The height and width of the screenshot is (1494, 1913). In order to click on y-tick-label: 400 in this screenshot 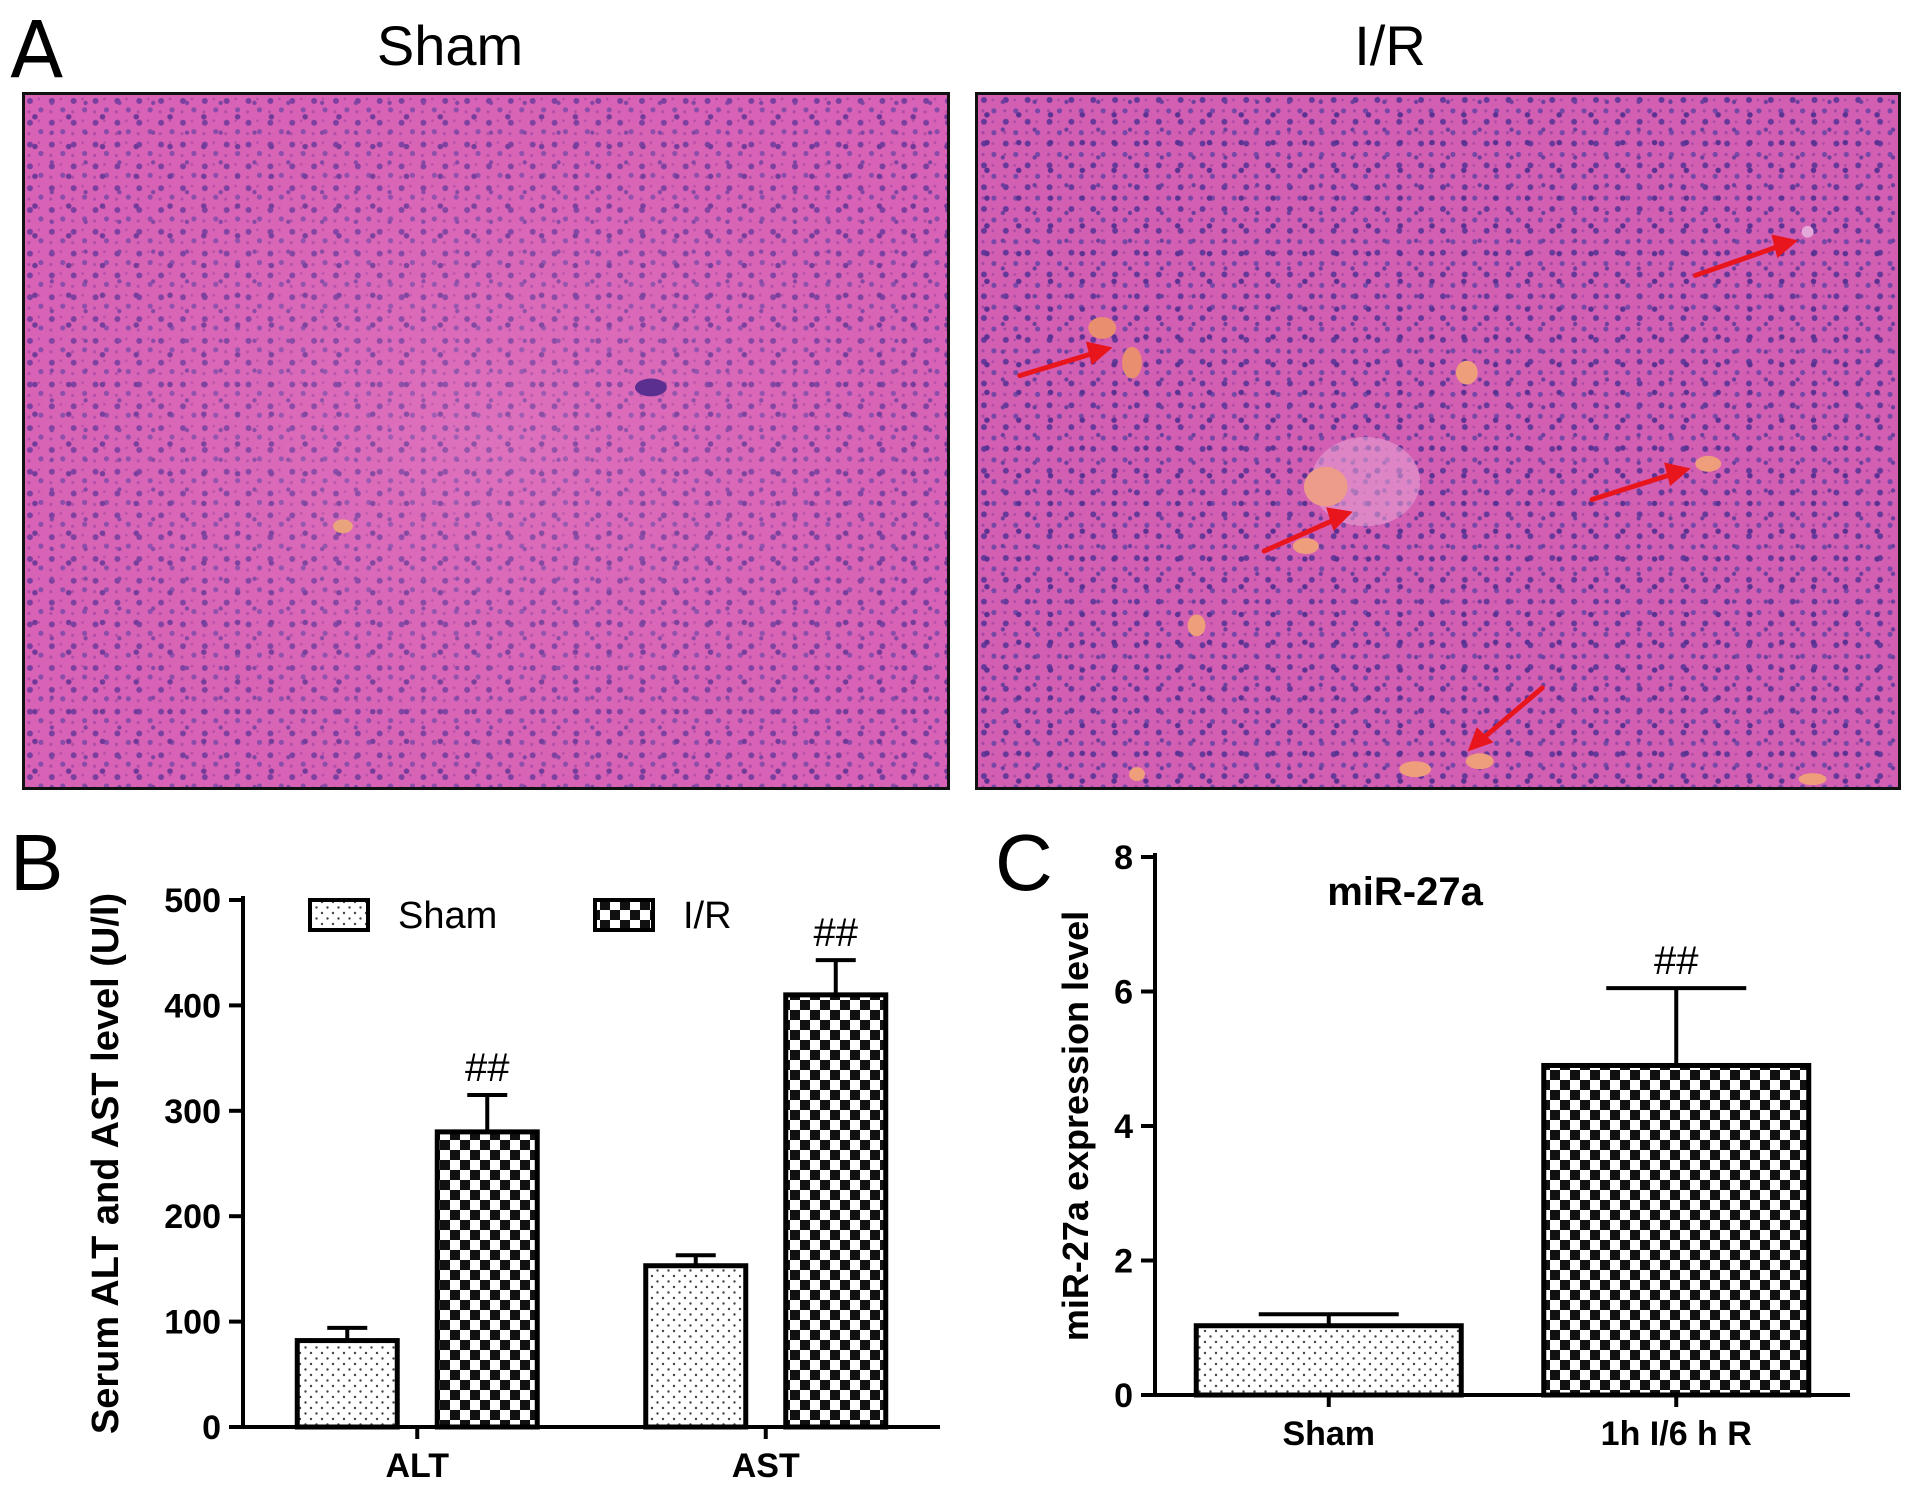, I will do `click(192, 1006)`.